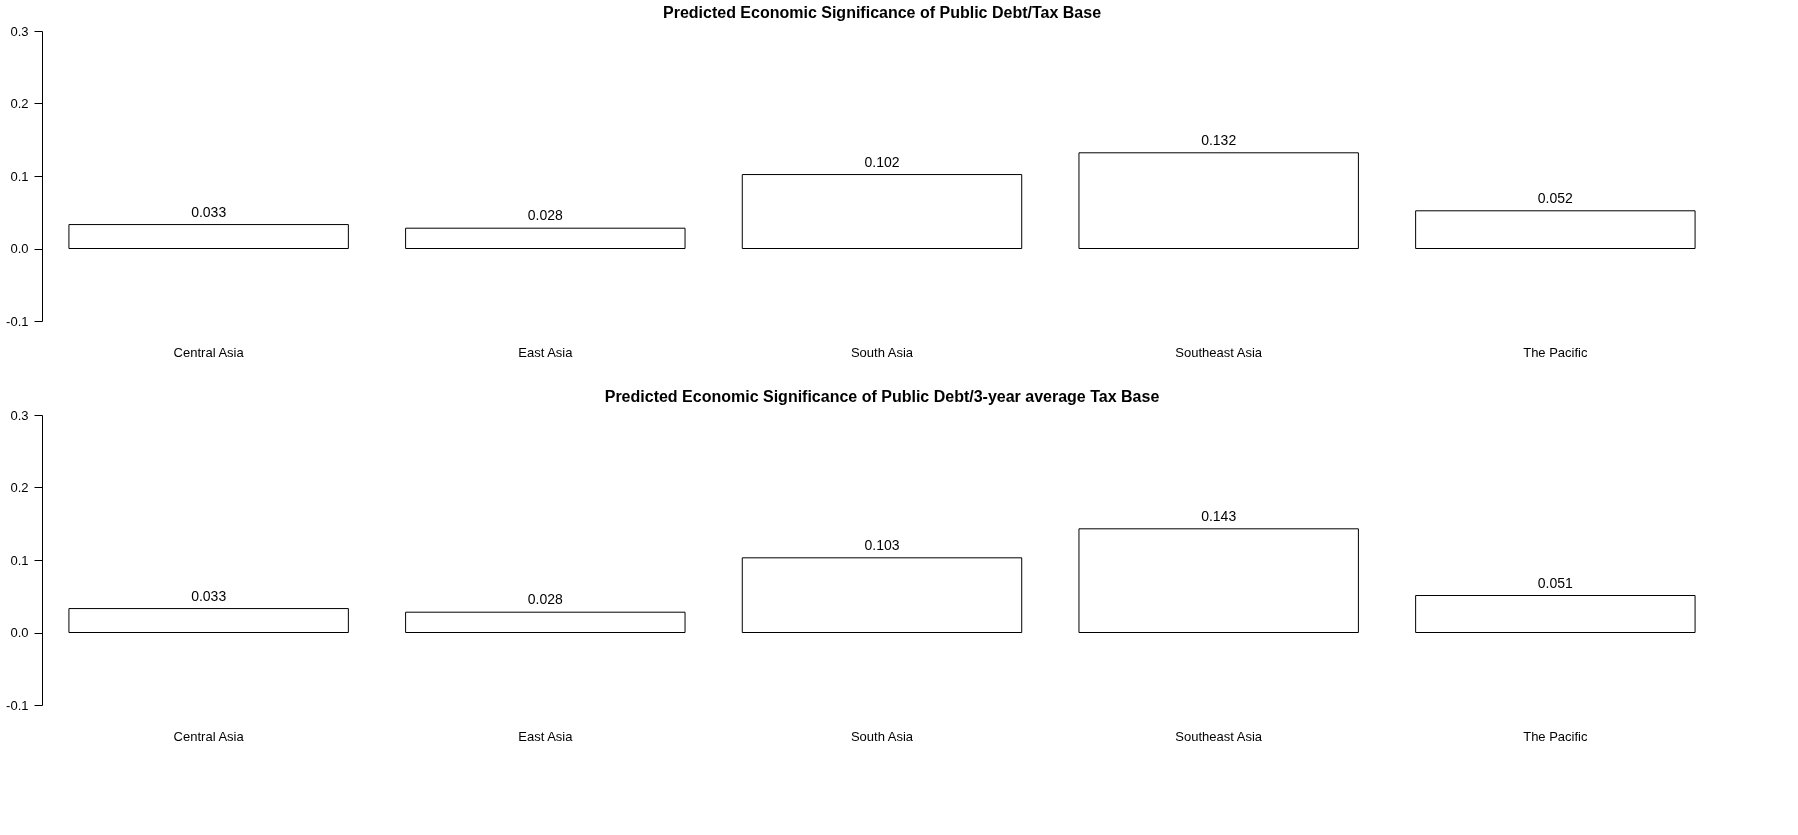  What do you see at coordinates (882, 161) in the screenshot?
I see `data-label: 0.102` at bounding box center [882, 161].